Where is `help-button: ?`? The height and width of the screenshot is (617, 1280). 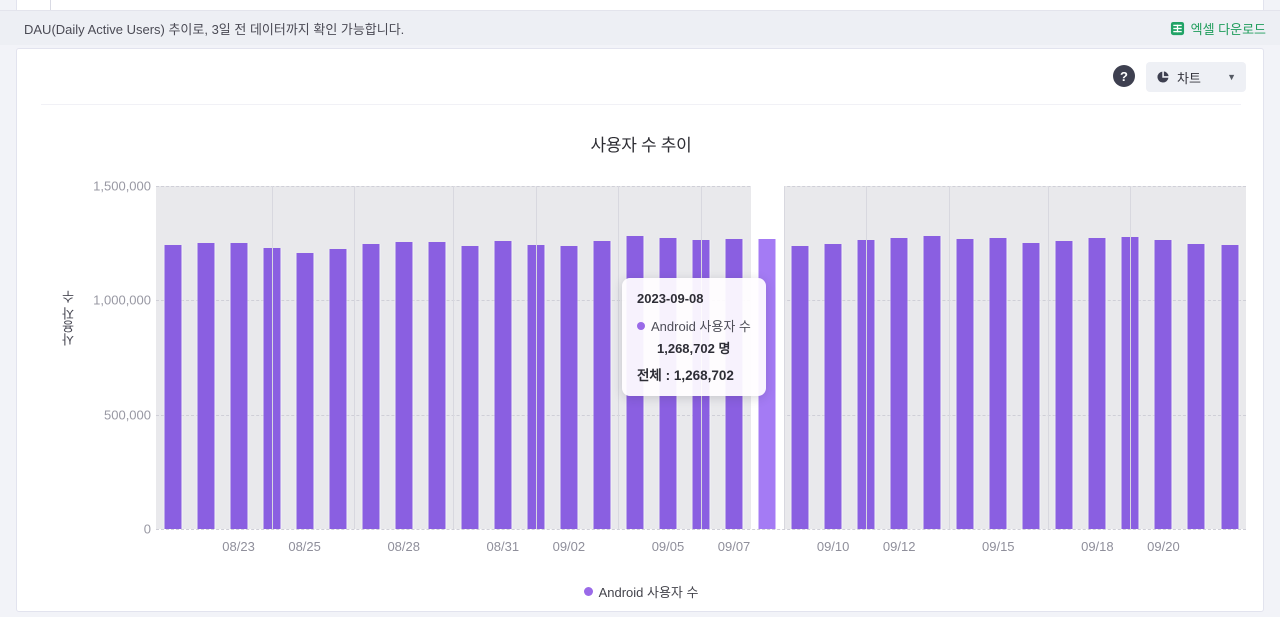 help-button: ? is located at coordinates (1124, 76).